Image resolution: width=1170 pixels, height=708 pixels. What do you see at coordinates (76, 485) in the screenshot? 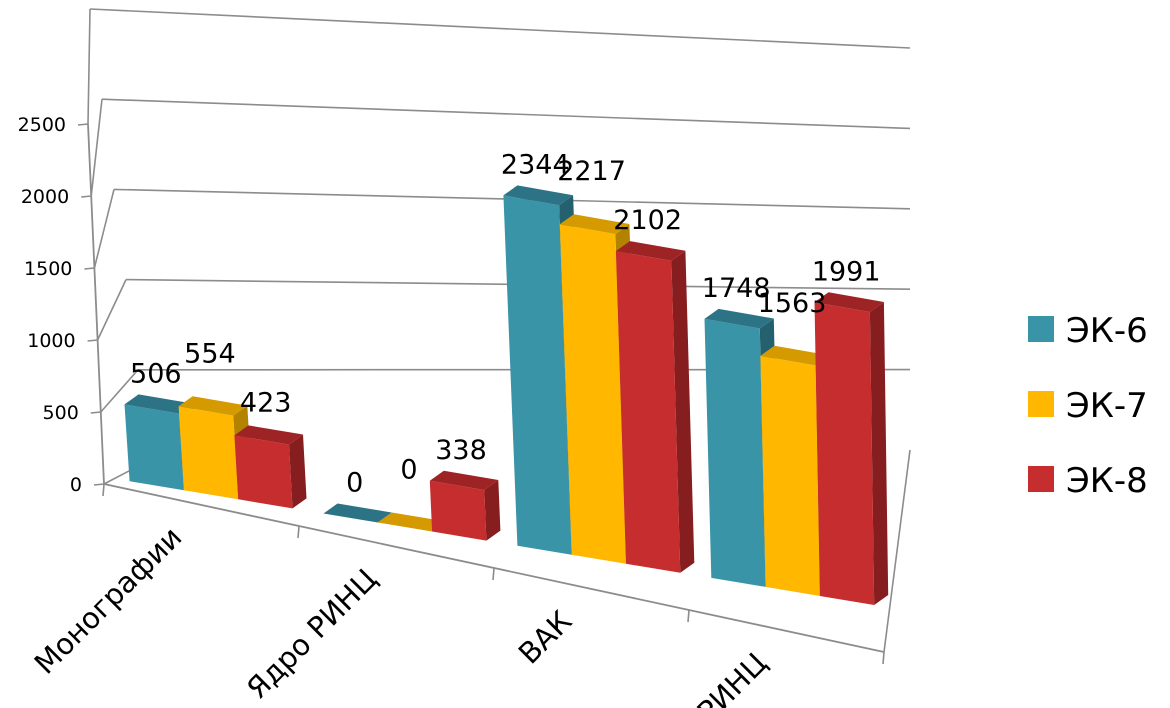
I see `y-tick-label: 0` at bounding box center [76, 485].